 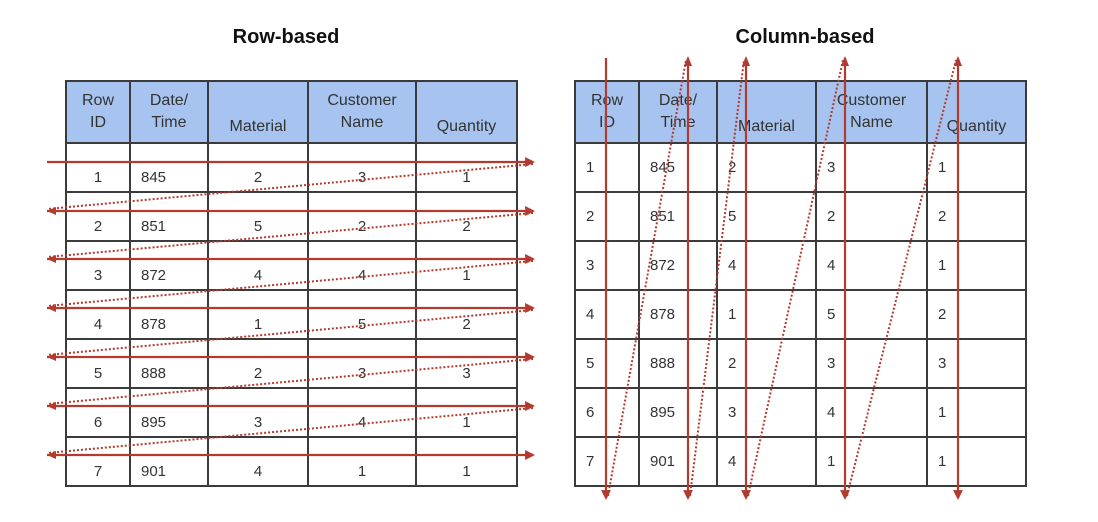 What do you see at coordinates (98, 461) in the screenshot?
I see `cell-row-id: 7` at bounding box center [98, 461].